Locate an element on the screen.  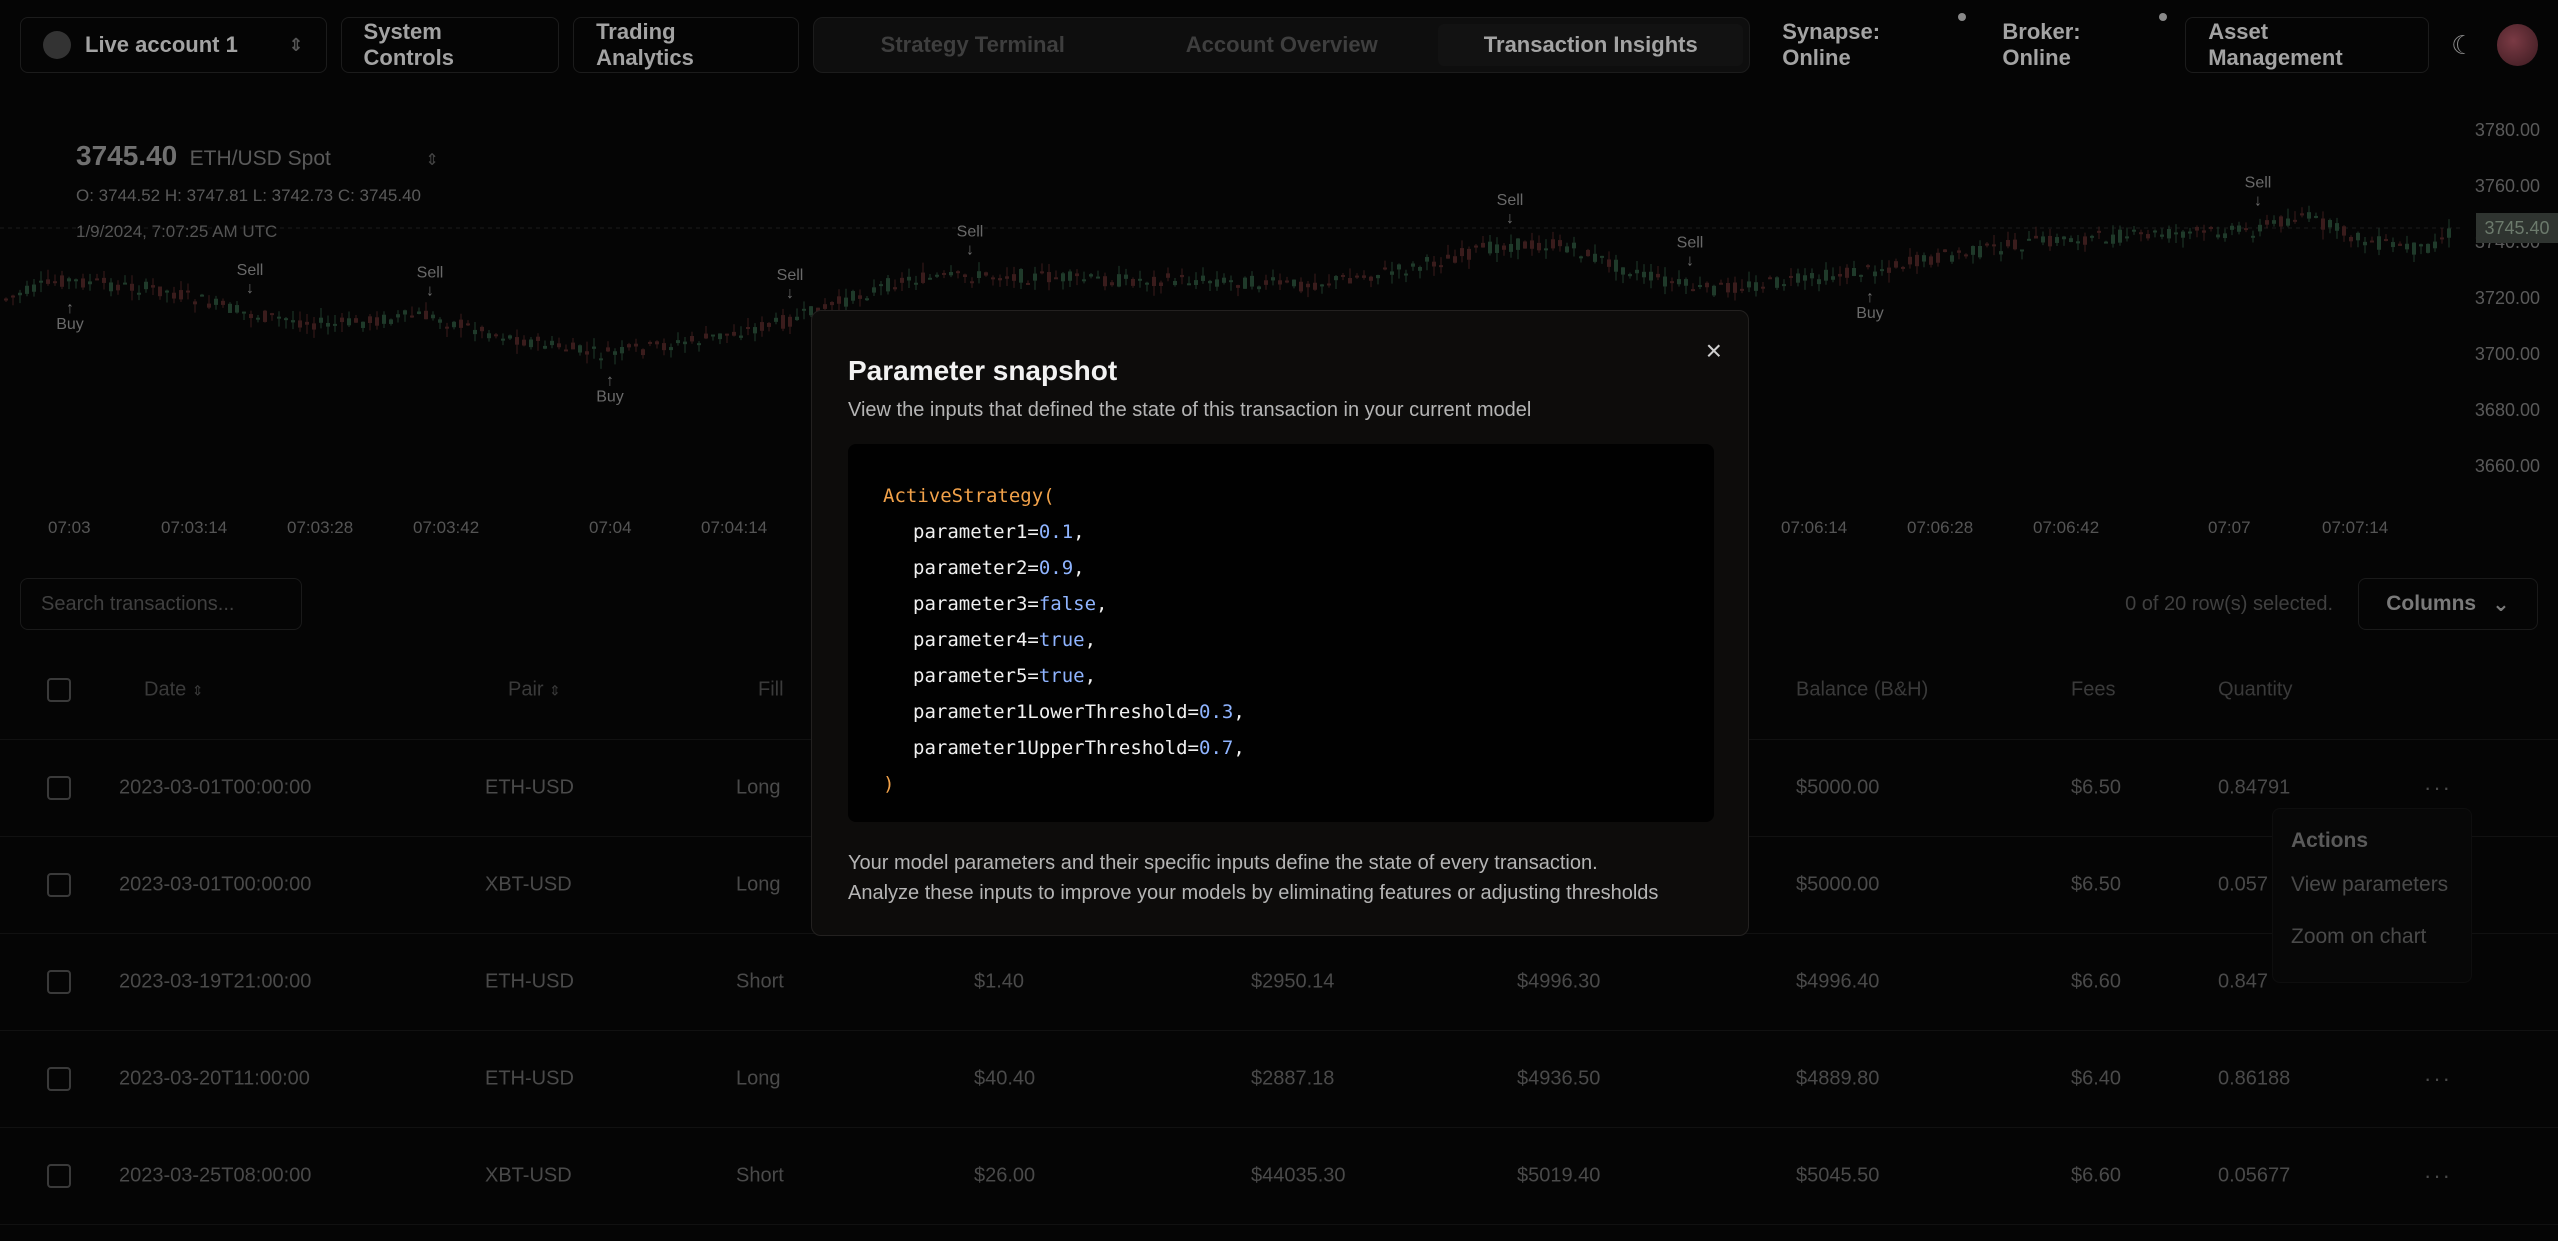
cell-qty: 0.05677 is located at coordinates (2254, 1175).